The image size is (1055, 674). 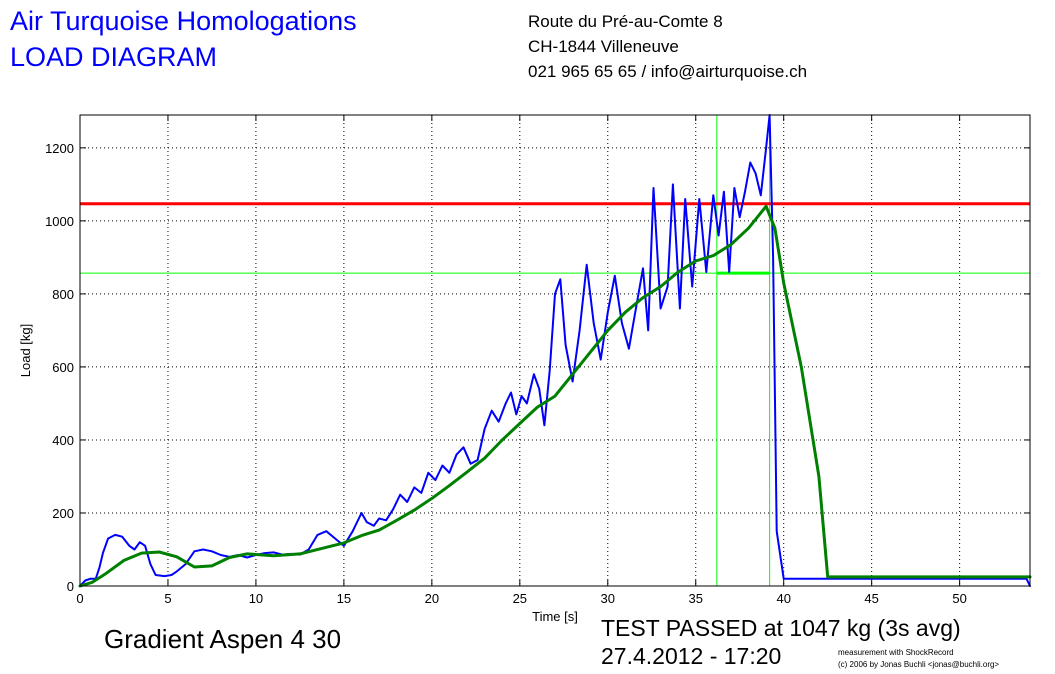 What do you see at coordinates (25, 351) in the screenshot?
I see `y-axis-label: Load [kg]` at bounding box center [25, 351].